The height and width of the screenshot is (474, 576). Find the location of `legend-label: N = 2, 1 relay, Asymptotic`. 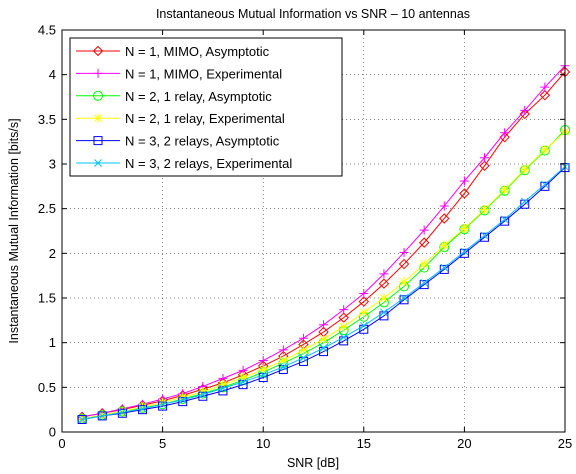

legend-label: N = 2, 1 relay, Asymptotic is located at coordinates (198, 96).